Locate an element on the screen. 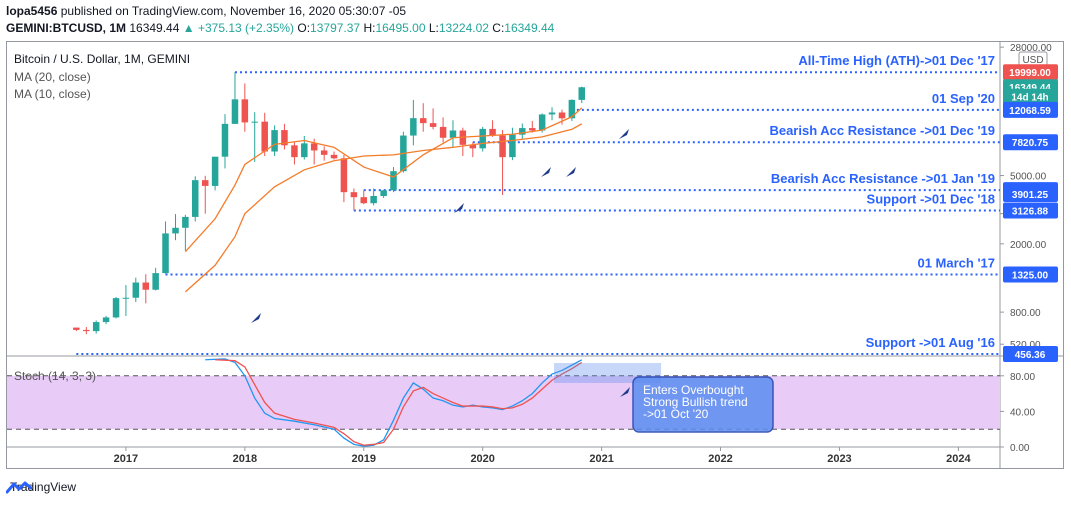 This screenshot has height=506, width=1071. x-tick-label: 2023 is located at coordinates (839, 459).